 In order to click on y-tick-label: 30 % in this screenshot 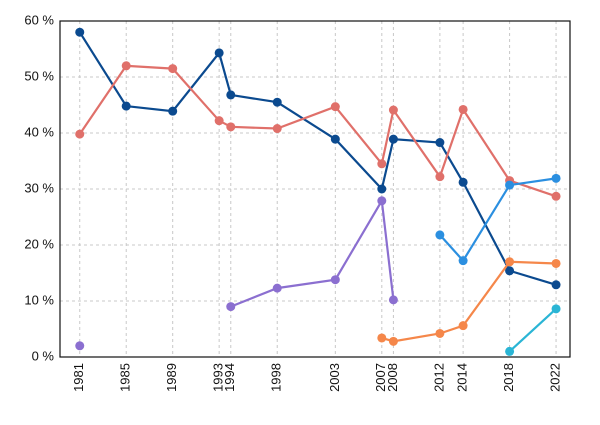, I will do `click(39, 187)`.